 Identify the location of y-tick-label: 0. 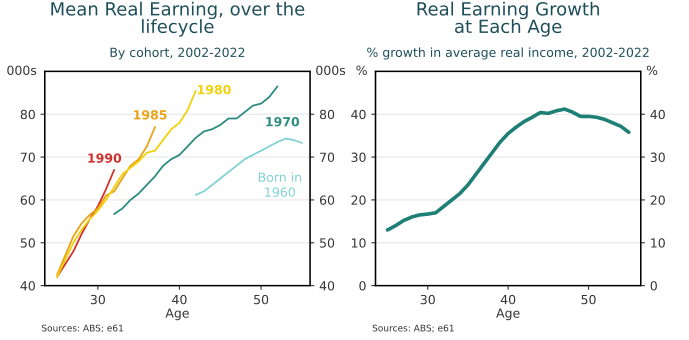
(362, 286).